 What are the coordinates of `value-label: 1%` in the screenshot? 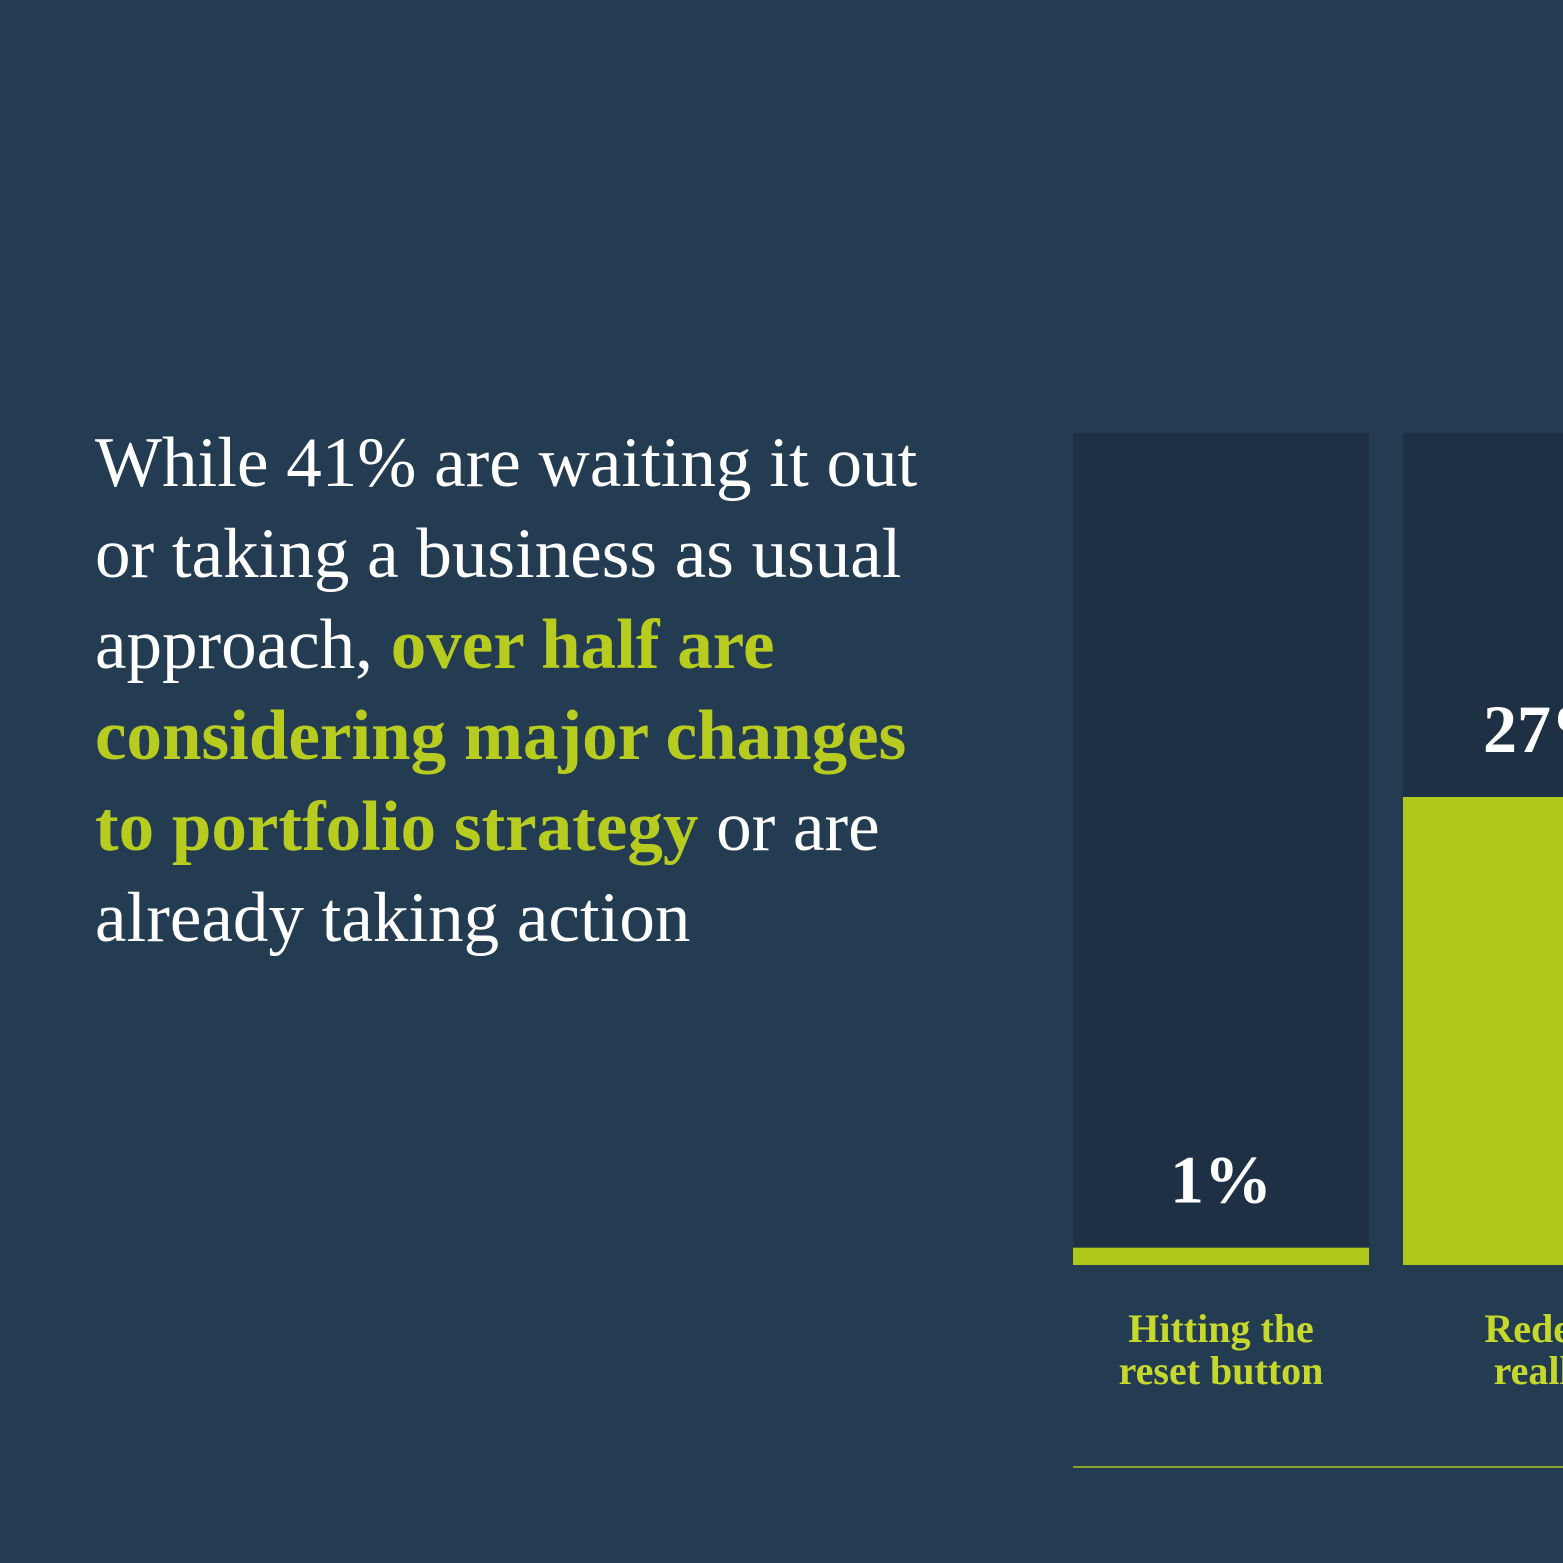 It's located at (1221, 1180).